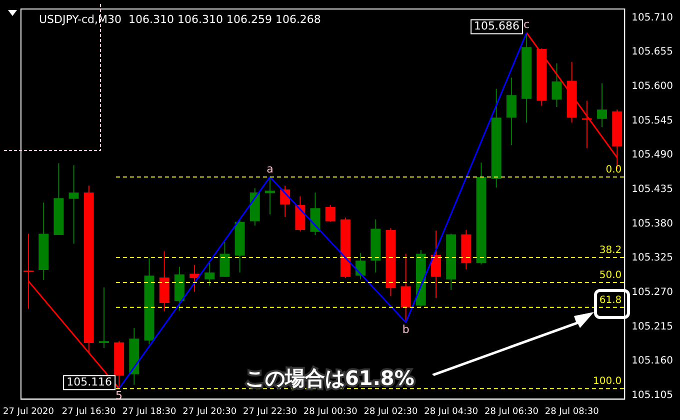  What do you see at coordinates (653, 361) in the screenshot?
I see `y-tick-label: 105.160` at bounding box center [653, 361].